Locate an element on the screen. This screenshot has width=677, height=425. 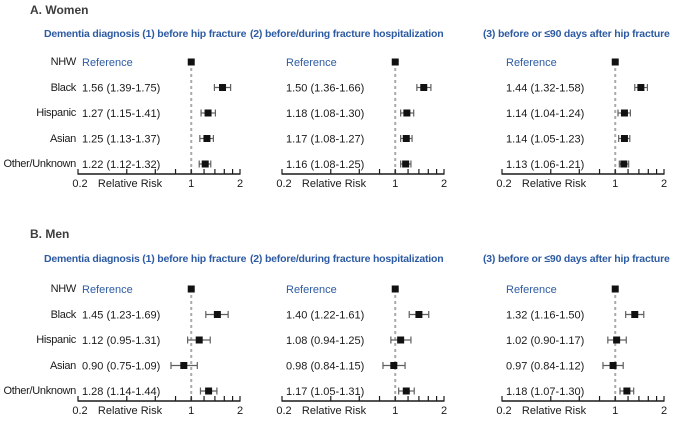
estimate-text: 1.12 (0.95-1.31) is located at coordinates (121, 341).